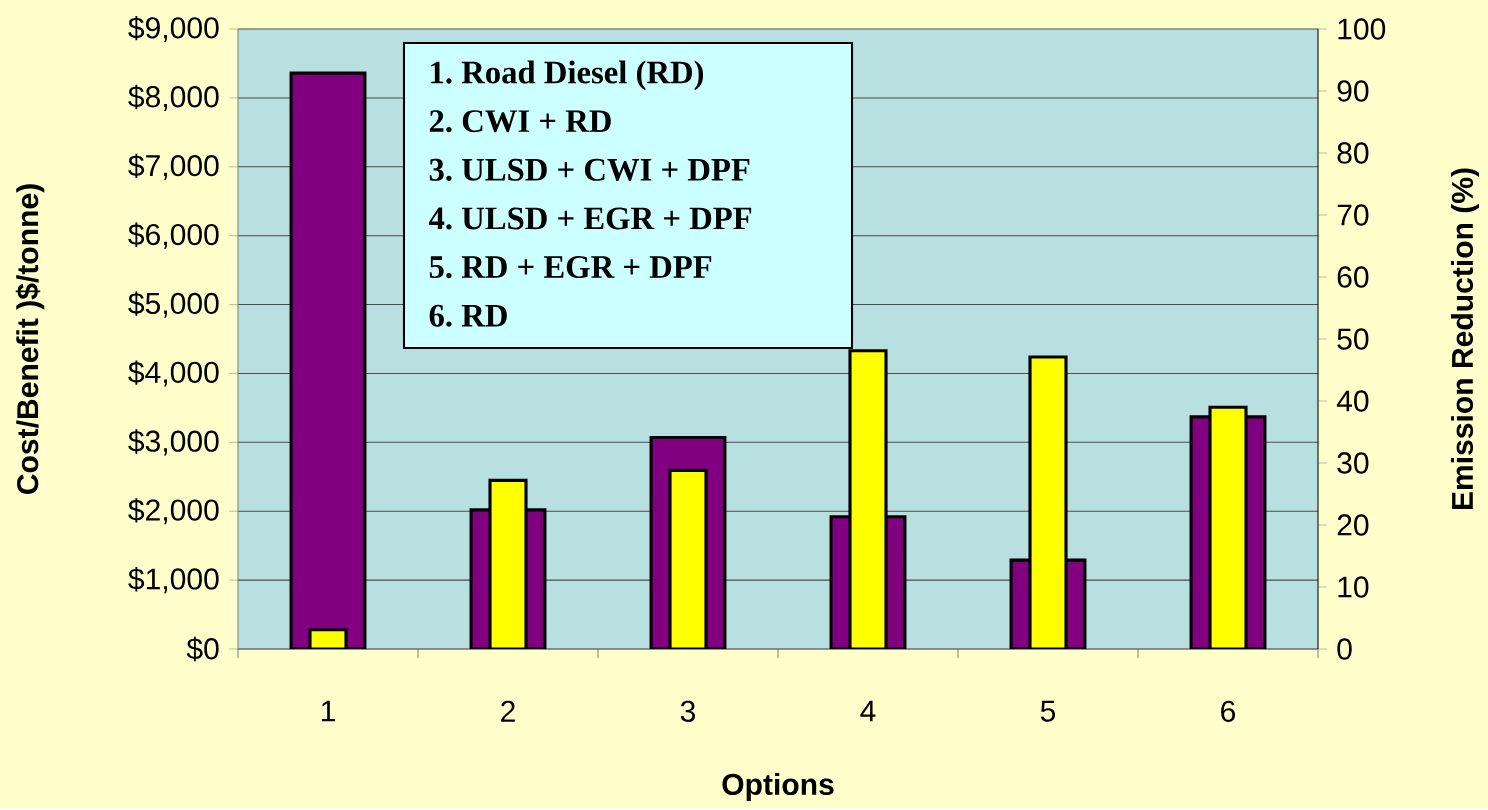  Describe the element at coordinates (1465, 339) in the screenshot. I see `y2-axis-title: Emission Reduction (%)` at that location.